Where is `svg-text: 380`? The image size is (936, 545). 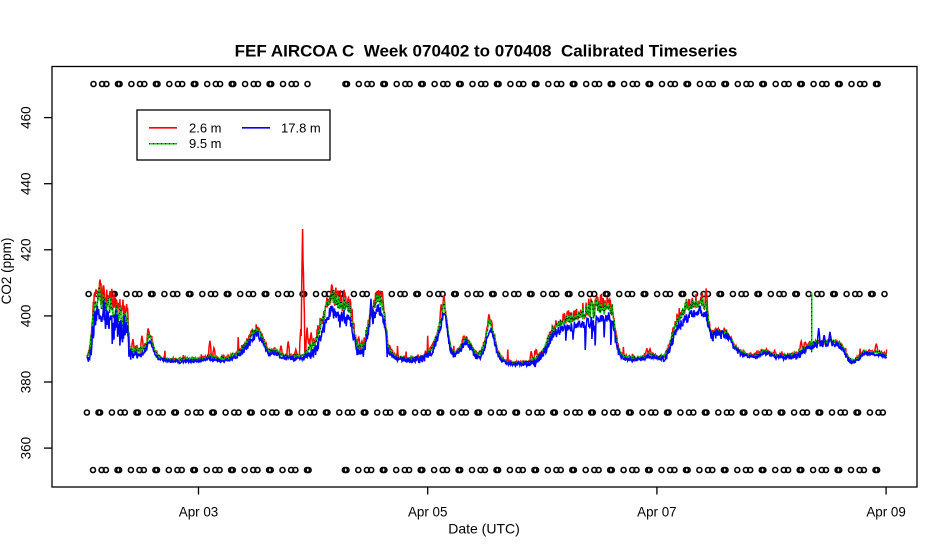 svg-text: 380 is located at coordinates (26, 382).